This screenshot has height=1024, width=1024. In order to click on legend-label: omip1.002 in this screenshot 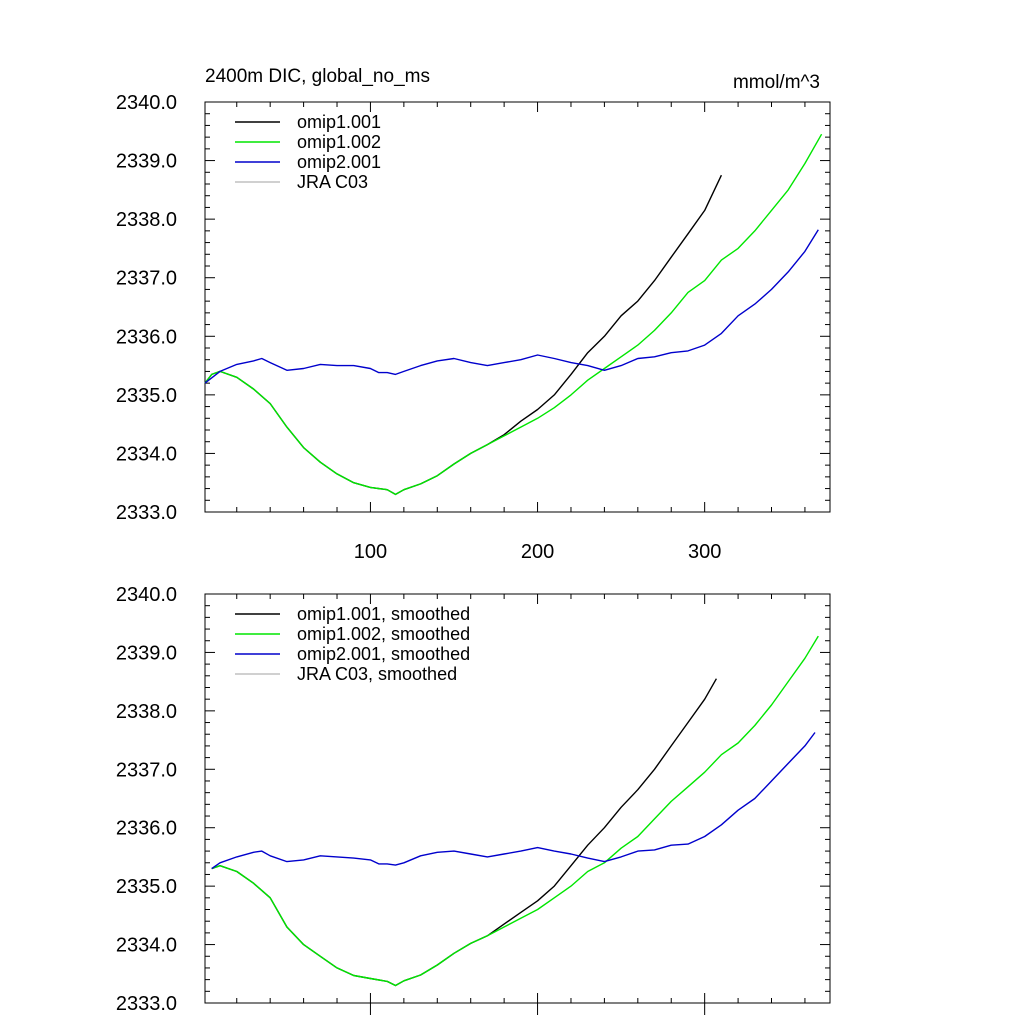, I will do `click(339, 142)`.